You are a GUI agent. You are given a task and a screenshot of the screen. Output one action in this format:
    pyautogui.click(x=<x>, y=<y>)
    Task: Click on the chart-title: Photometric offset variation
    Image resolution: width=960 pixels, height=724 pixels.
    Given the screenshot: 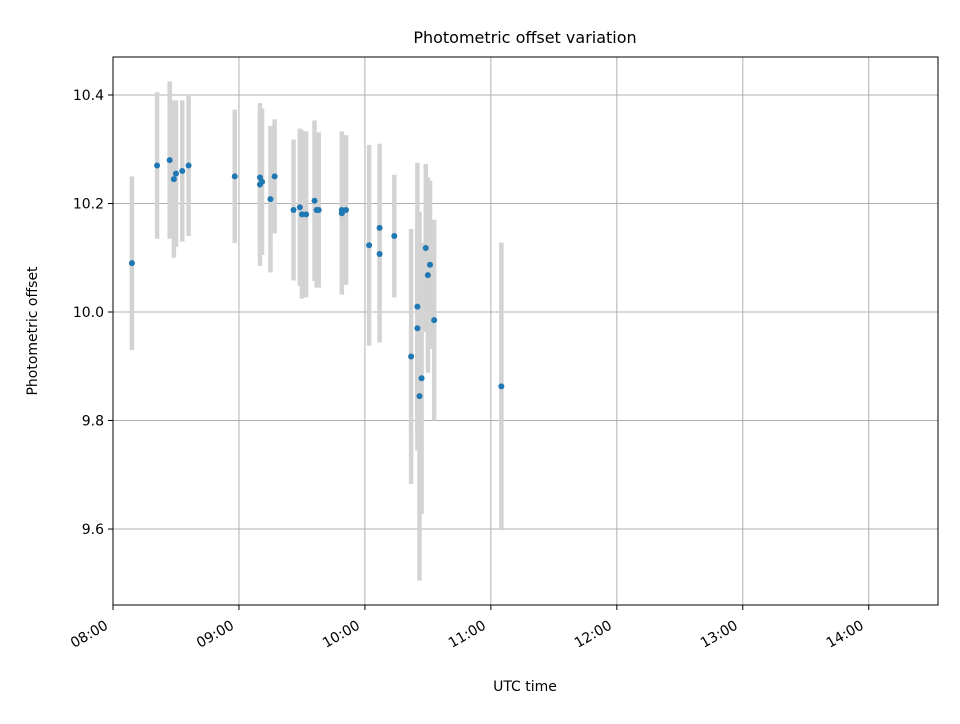 What is the action you would take?
    pyautogui.click(x=524, y=37)
    